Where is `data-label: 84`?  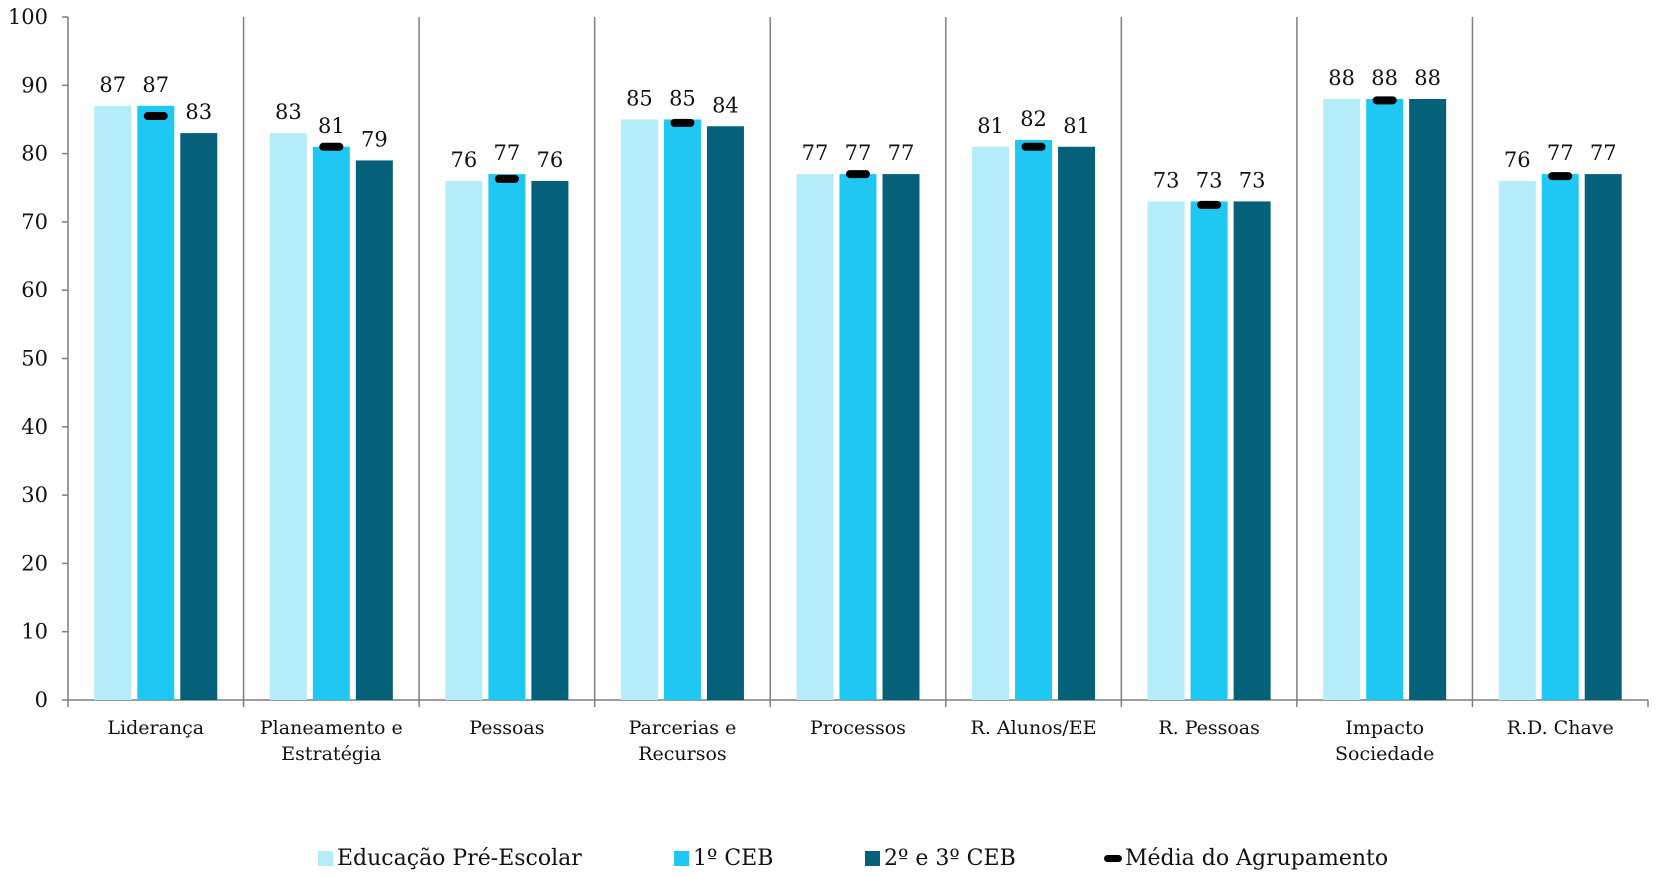 data-label: 84 is located at coordinates (725, 105).